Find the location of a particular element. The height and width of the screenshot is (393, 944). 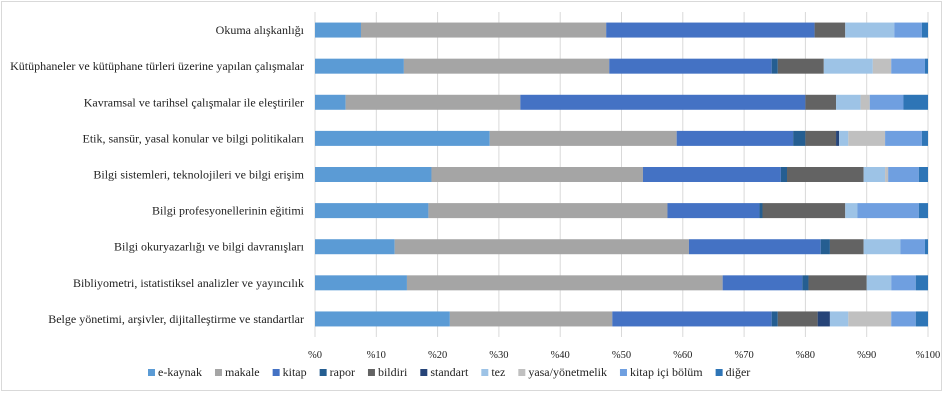

legend-label: tez is located at coordinates (498, 372).